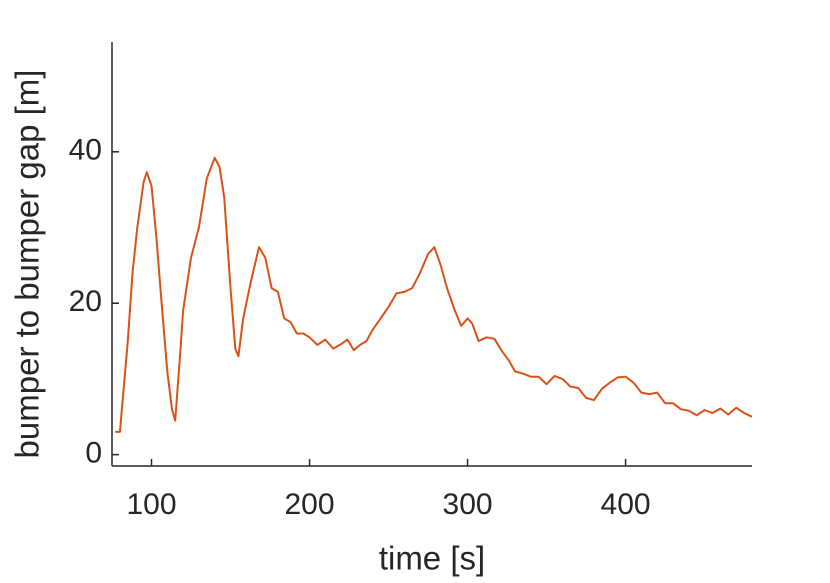 This screenshot has height=583, width=830. What do you see at coordinates (27, 264) in the screenshot?
I see `y-axis-label: bumper to bumper gap [m]` at bounding box center [27, 264].